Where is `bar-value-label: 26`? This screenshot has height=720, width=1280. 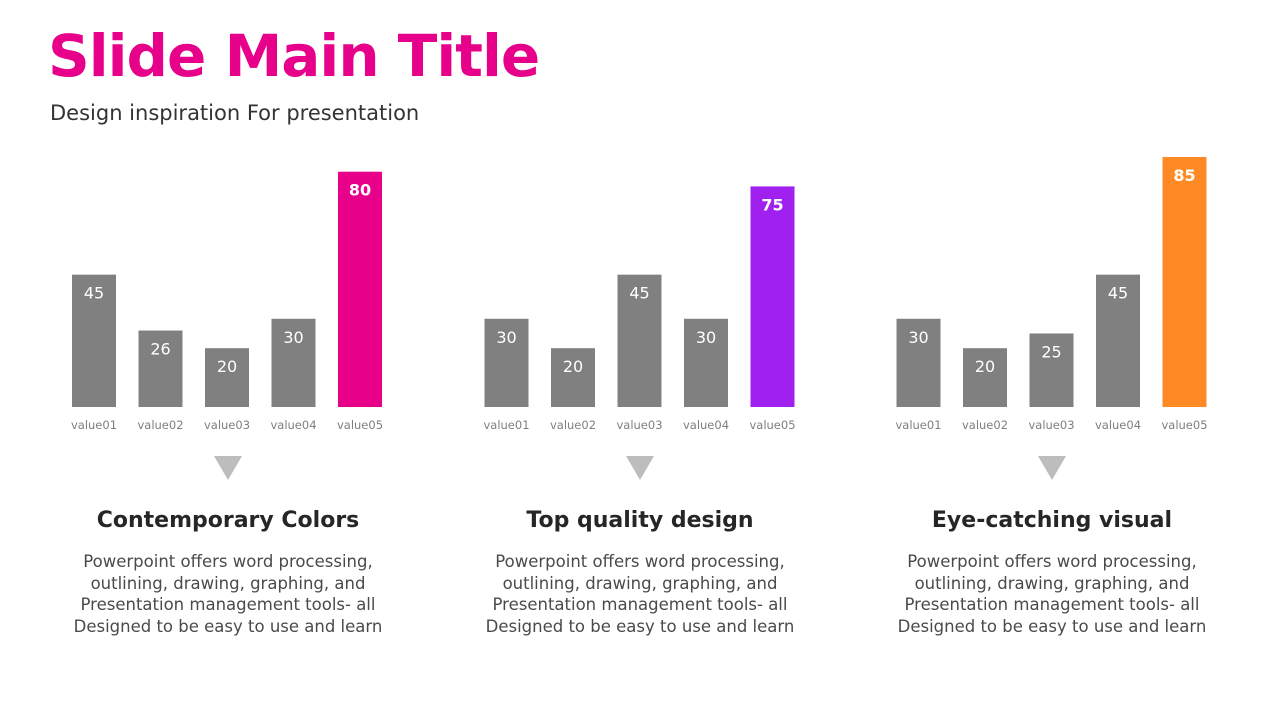 bar-value-label: 26 is located at coordinates (160, 349).